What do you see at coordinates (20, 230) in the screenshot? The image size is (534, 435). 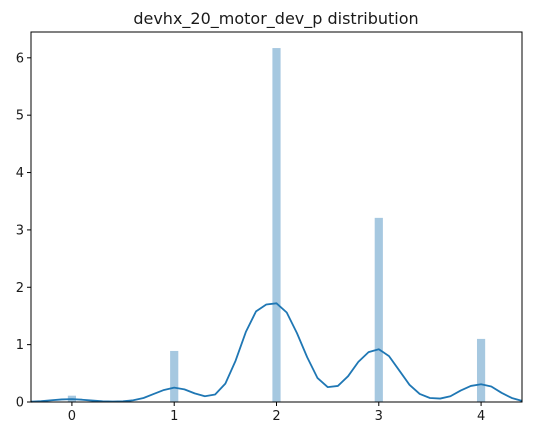 I see `y-tick-label: 3` at bounding box center [20, 230].